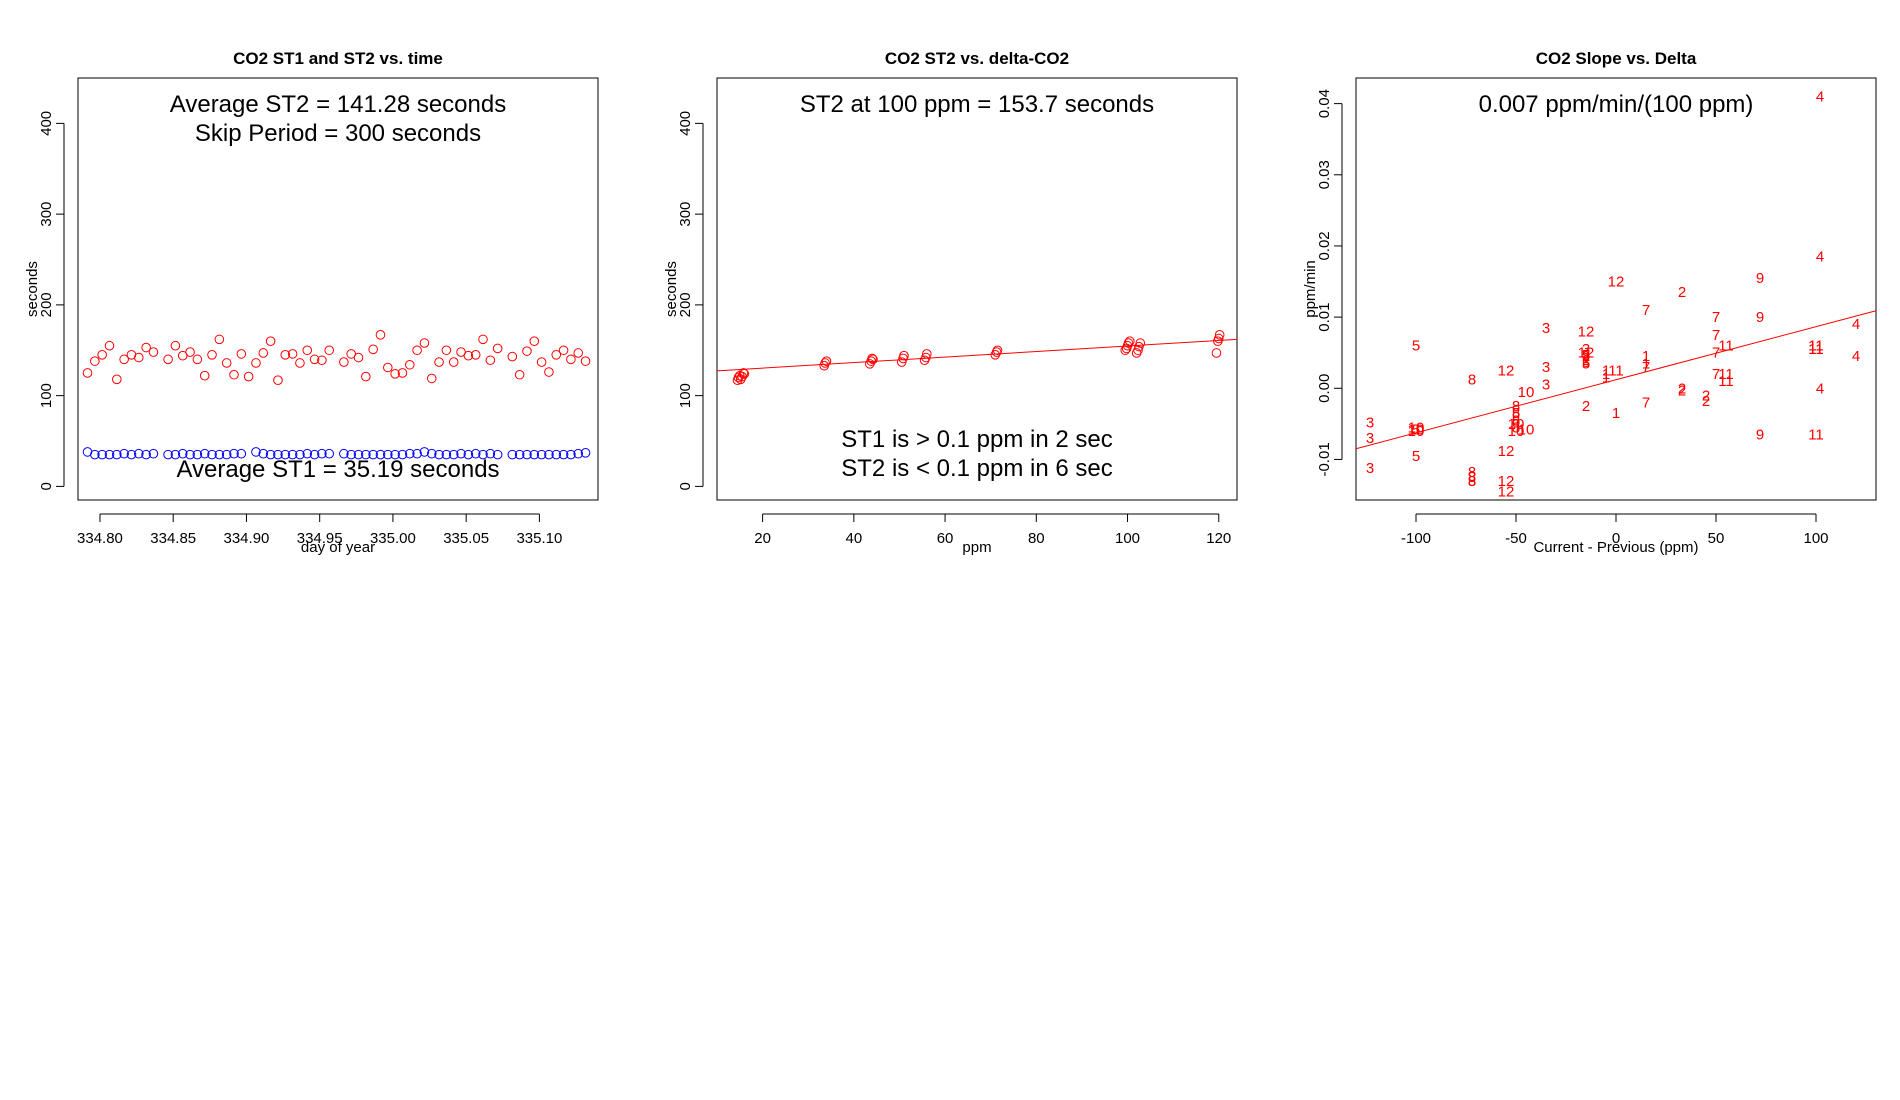 This screenshot has height=1100, width=1900. Describe the element at coordinates (1324, 388) in the screenshot. I see `y-tick-label: 0.00` at that location.